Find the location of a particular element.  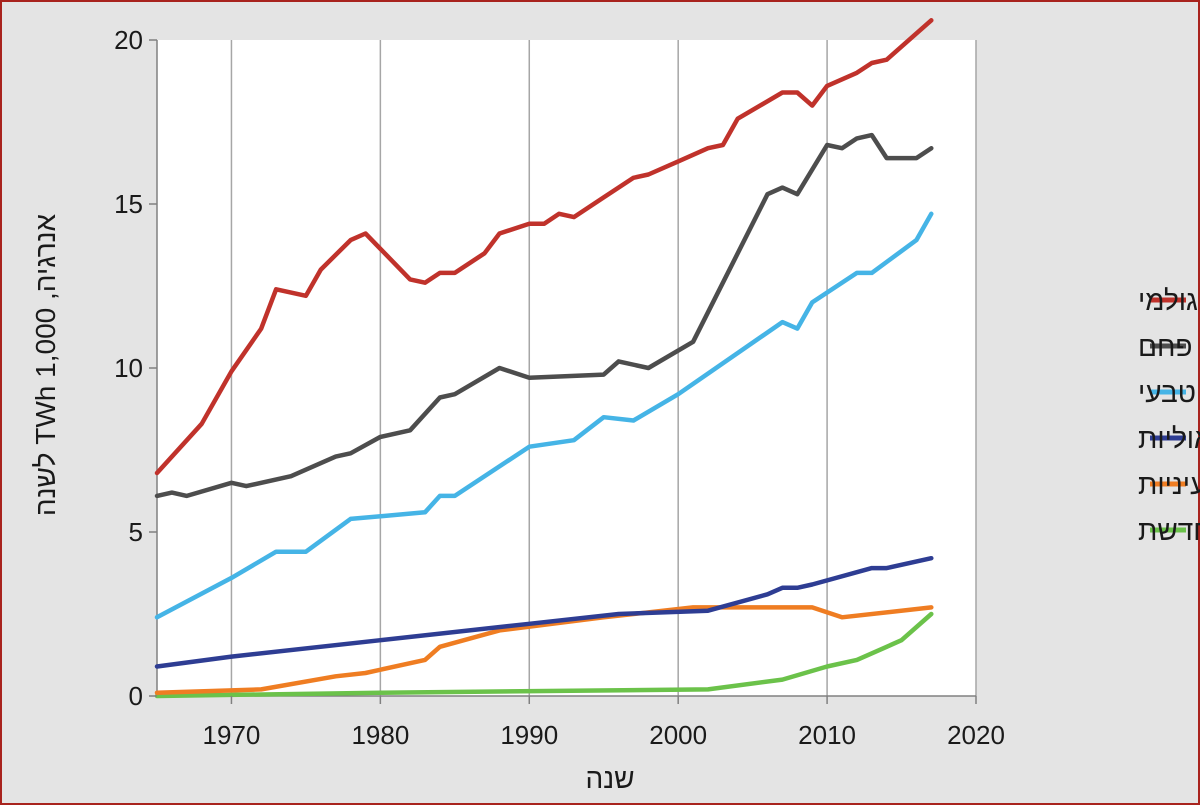

x-axis-title: שנה is located at coordinates (609, 778).